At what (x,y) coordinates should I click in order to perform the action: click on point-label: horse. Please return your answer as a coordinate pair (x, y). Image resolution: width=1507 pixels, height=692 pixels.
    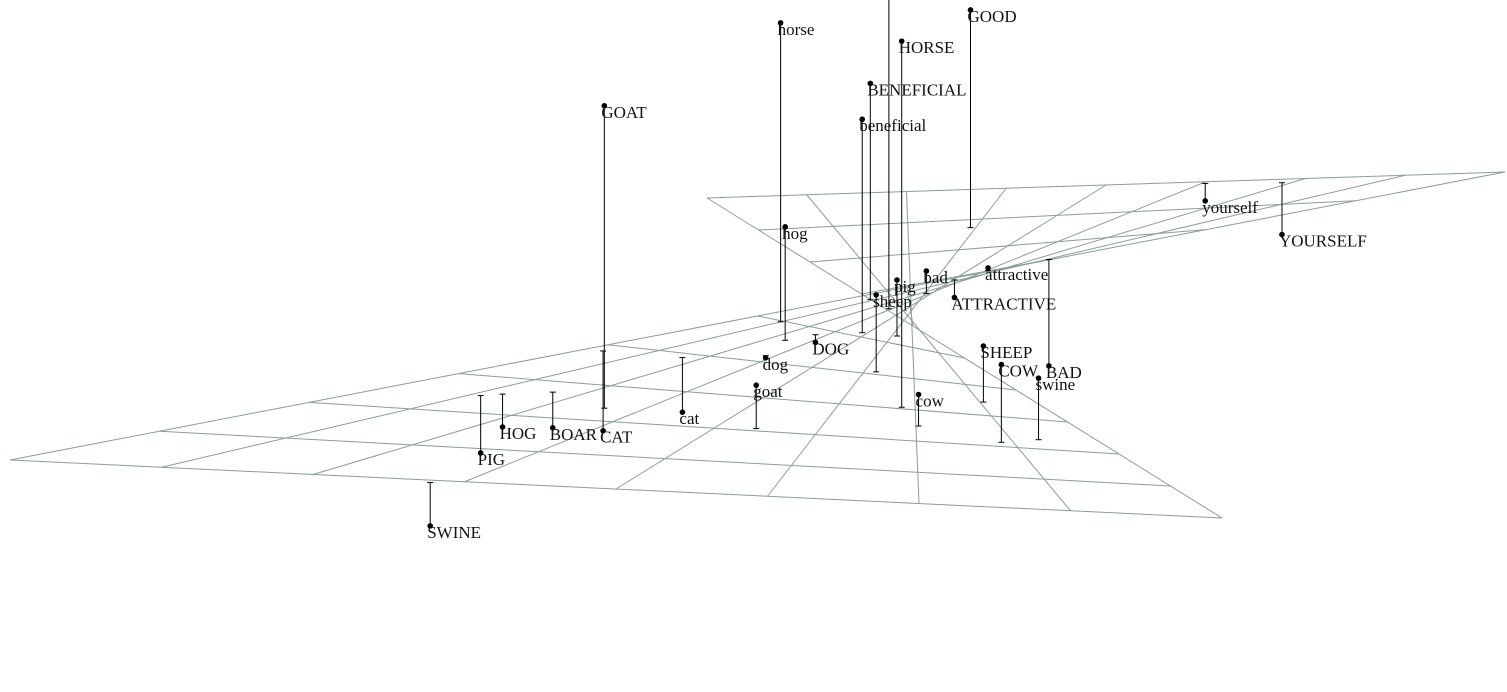
    Looking at the image, I should click on (796, 29).